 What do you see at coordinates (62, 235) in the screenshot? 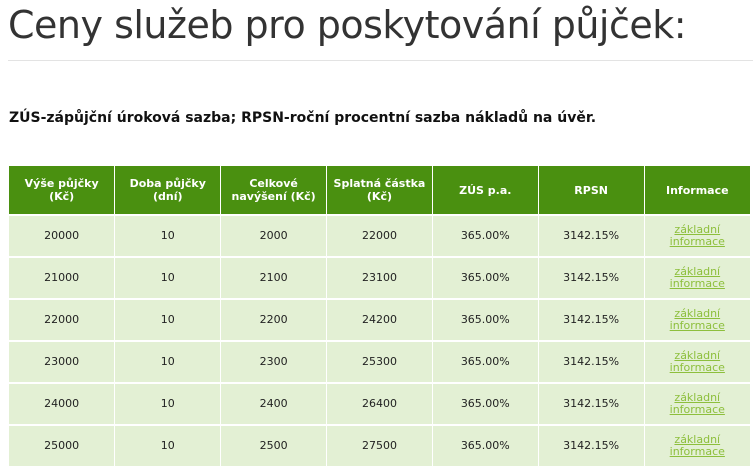
I see `cell-amount: 20000` at bounding box center [62, 235].